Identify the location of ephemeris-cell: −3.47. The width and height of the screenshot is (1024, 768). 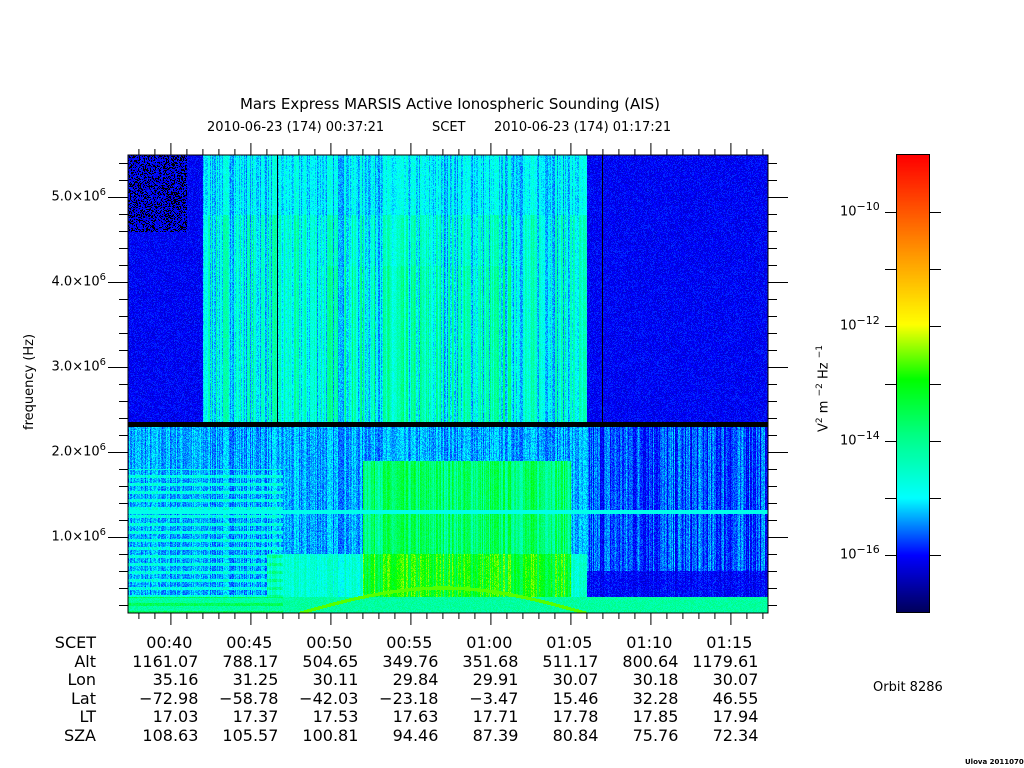
(494, 698).